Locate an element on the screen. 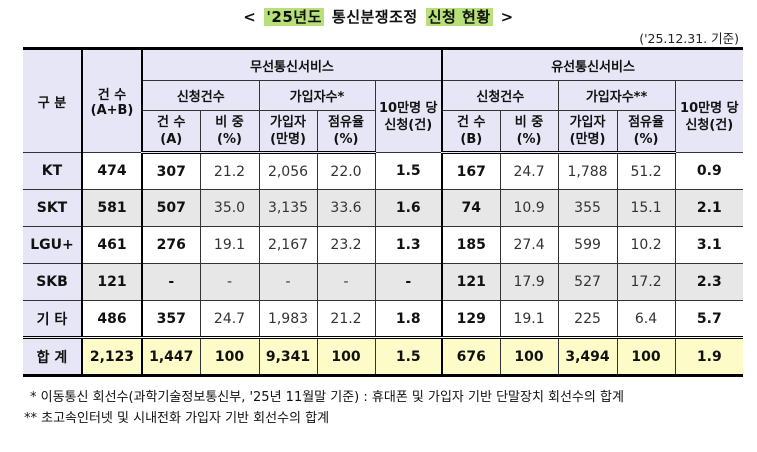 Image resolution: width=757 pixels, height=452 pixels. cell-wired-per-100k: 2.3 is located at coordinates (709, 282).